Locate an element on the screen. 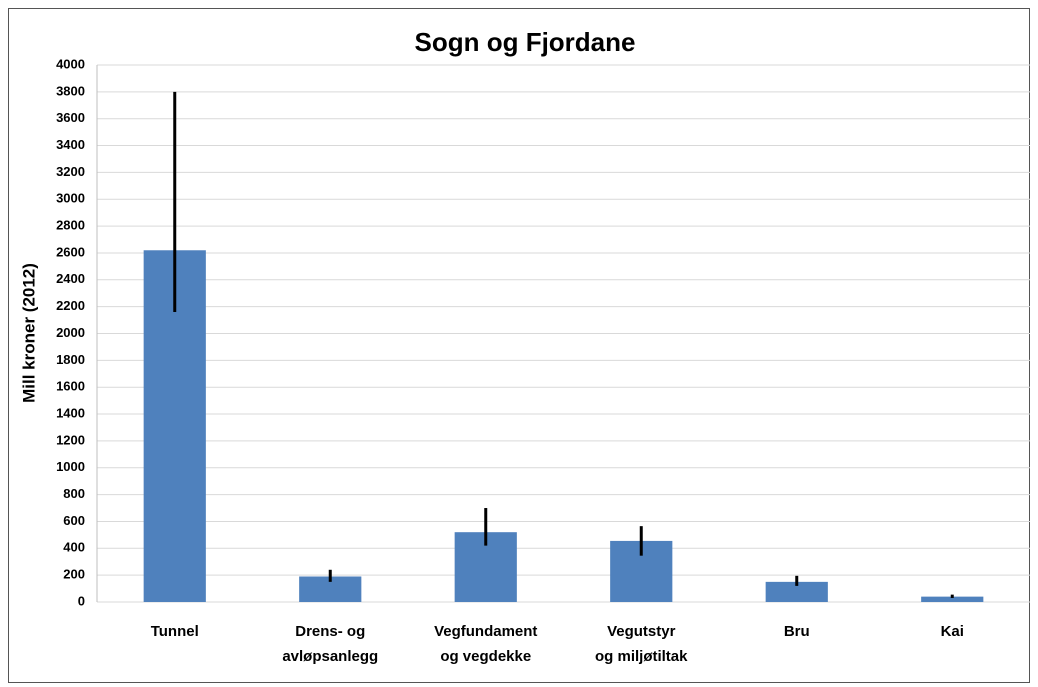 The image size is (1038, 687). y-tick-label: 2600 is located at coordinates (70, 251).